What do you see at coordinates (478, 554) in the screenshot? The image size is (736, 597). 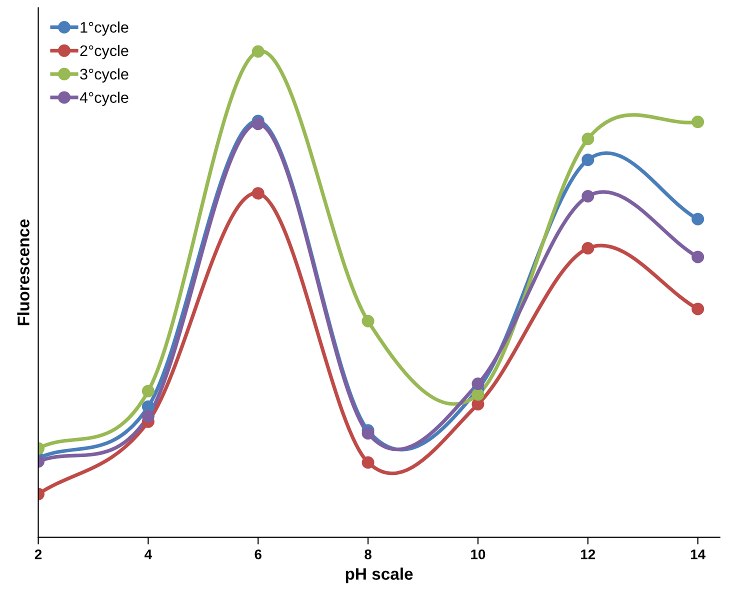 I see `x-tick-label: 10` at bounding box center [478, 554].